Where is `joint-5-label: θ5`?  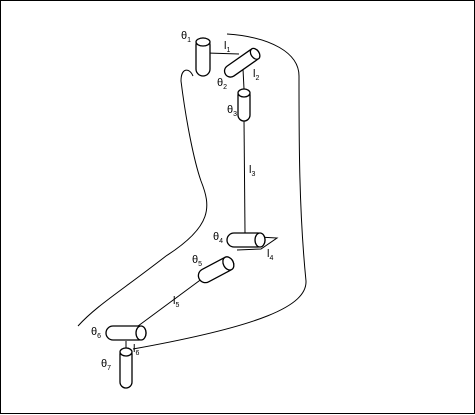 joint-5-label: θ5 is located at coordinates (197, 261).